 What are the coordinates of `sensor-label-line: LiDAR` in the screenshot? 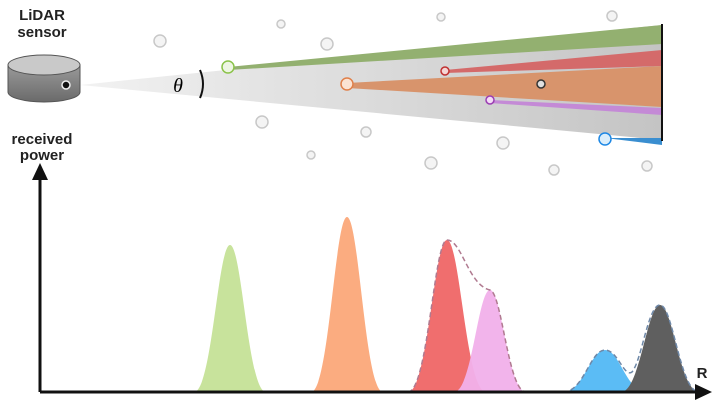 It's located at (42, 15).